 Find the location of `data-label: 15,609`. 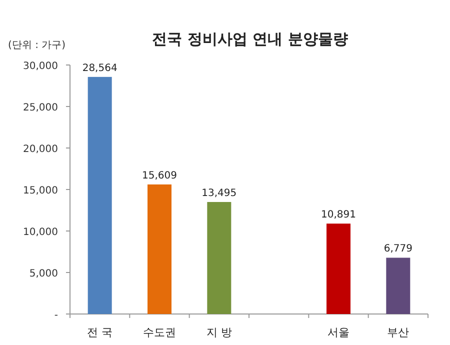

data-label: 15,609 is located at coordinates (159, 176).